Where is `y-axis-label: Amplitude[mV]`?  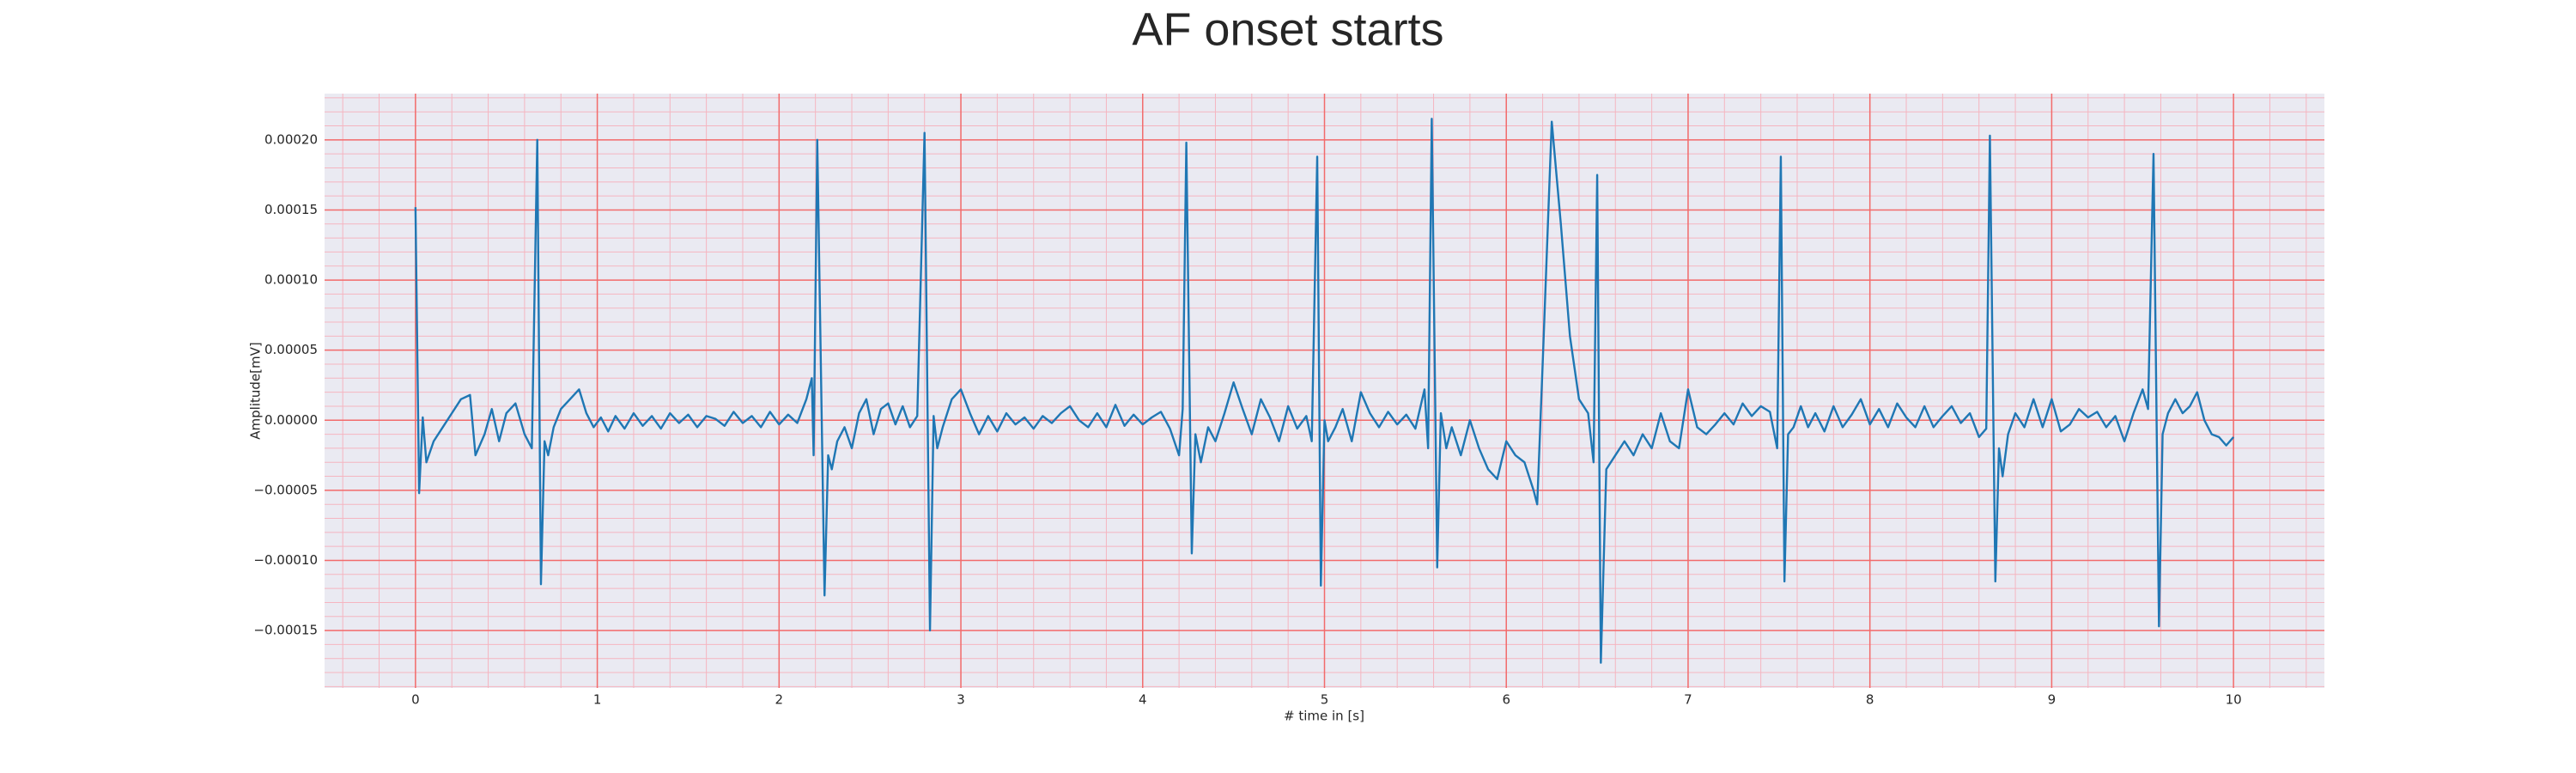
y-axis-label: Amplitude[mV] is located at coordinates (256, 390).